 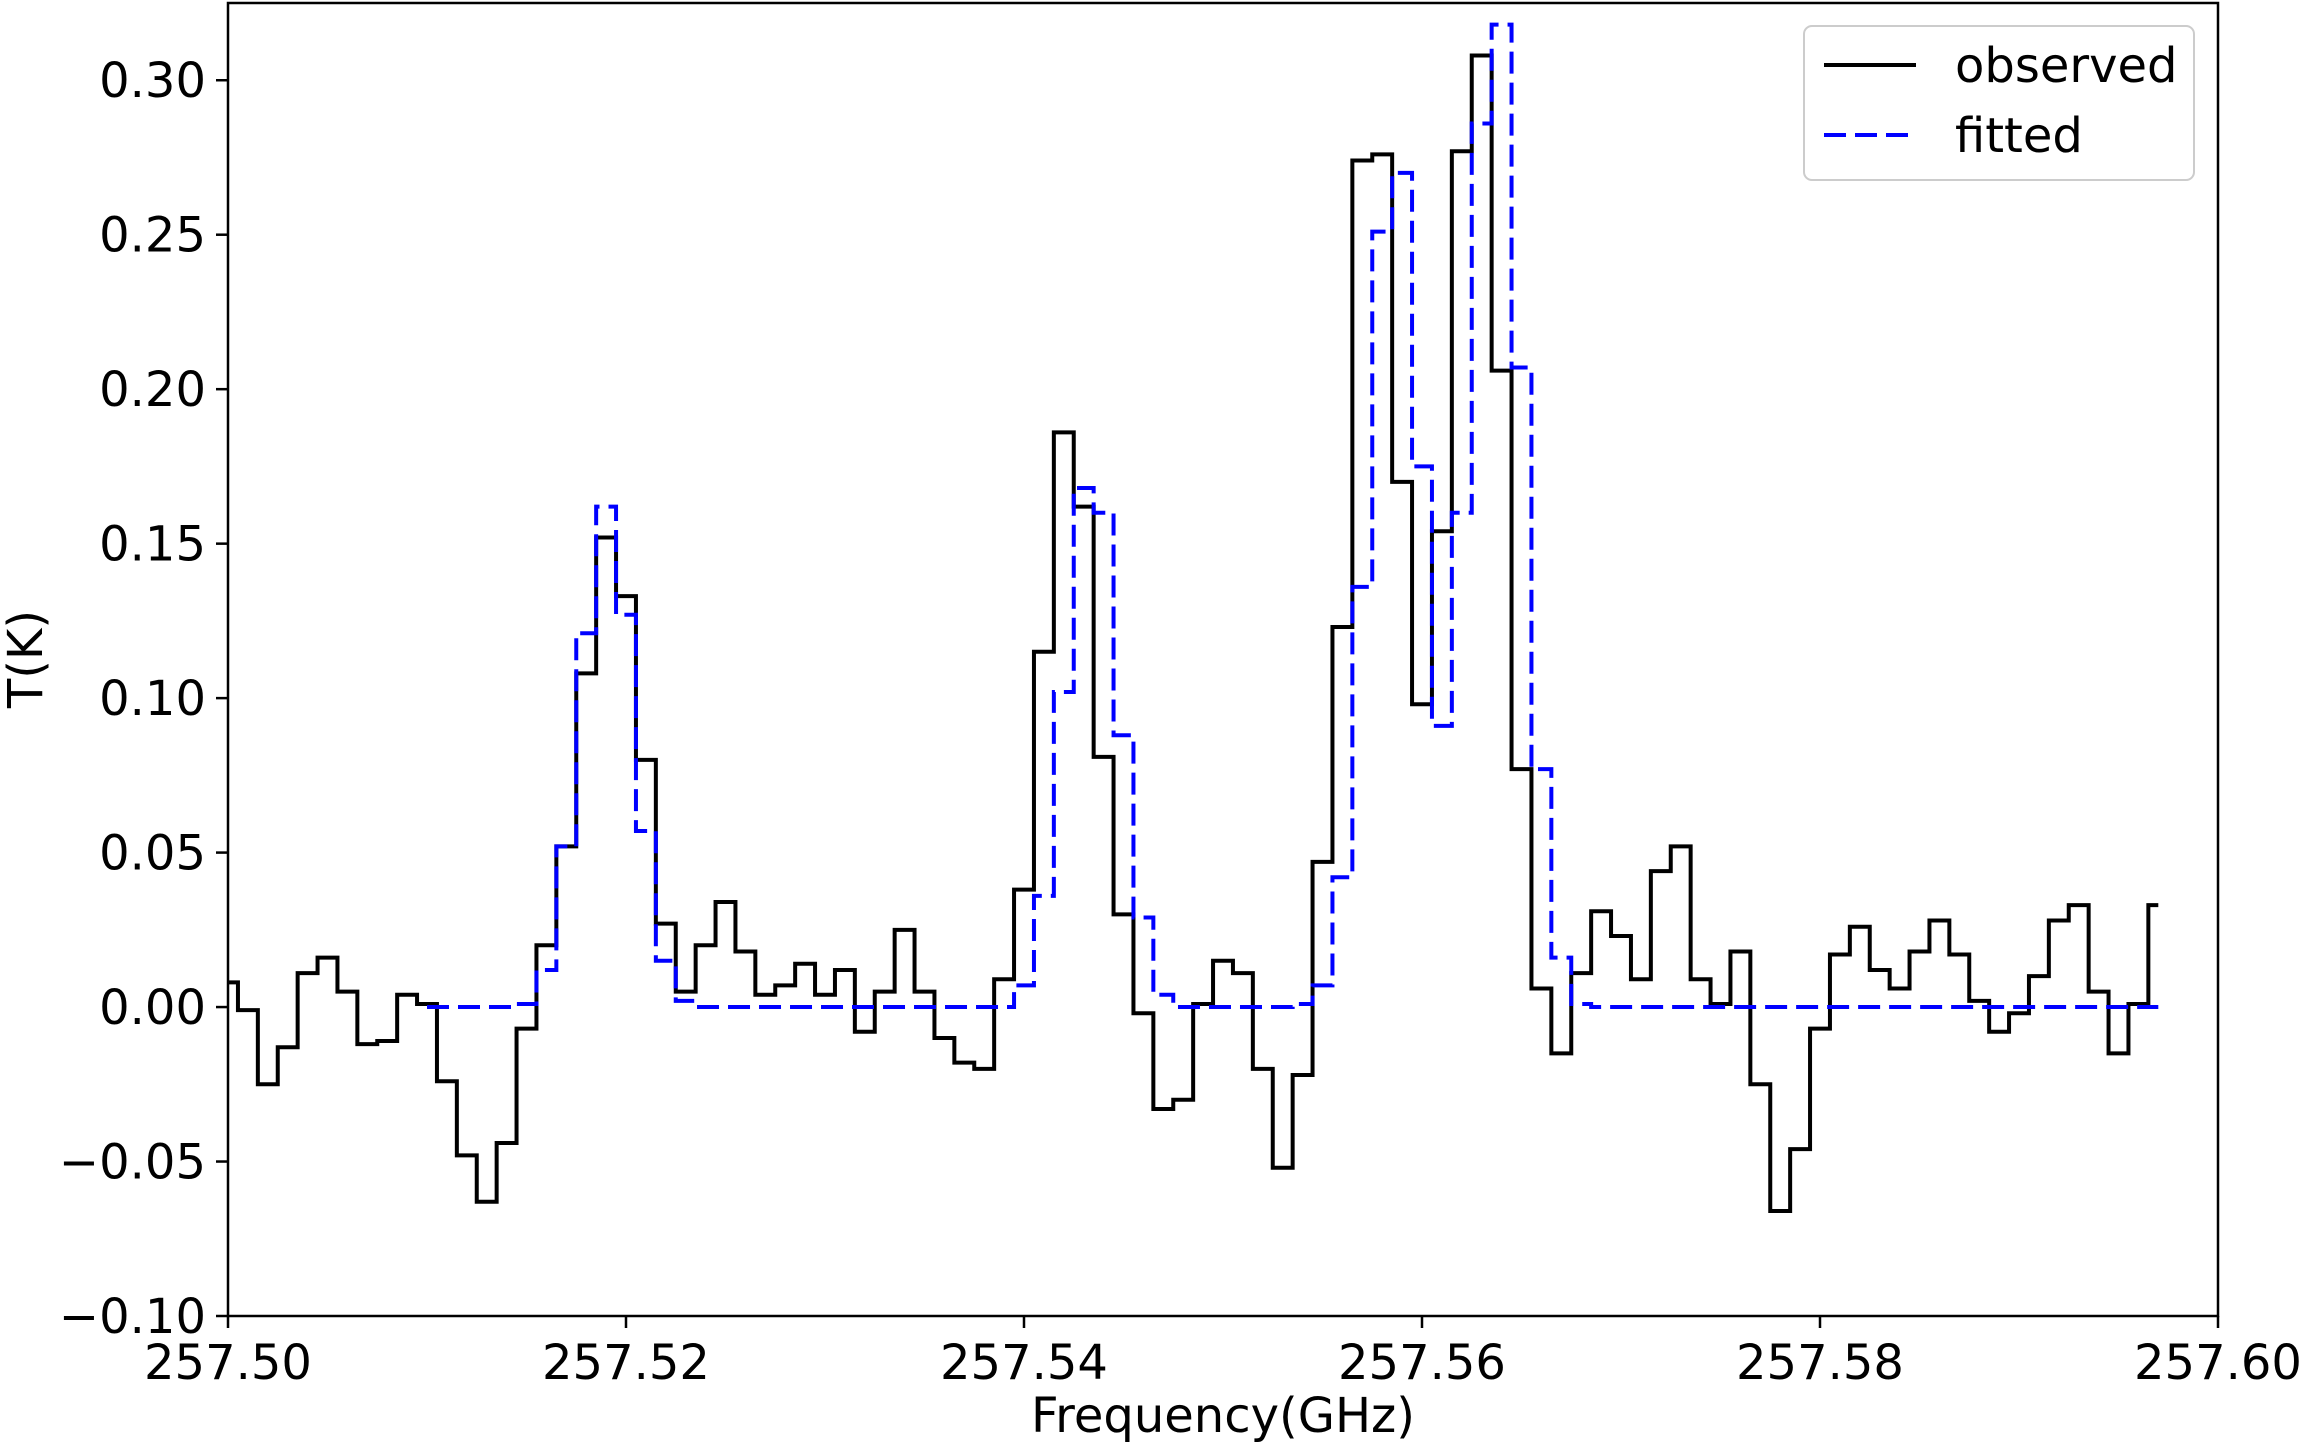 What do you see at coordinates (152, 699) in the screenshot?
I see `y-tick-label: 0.10` at bounding box center [152, 699].